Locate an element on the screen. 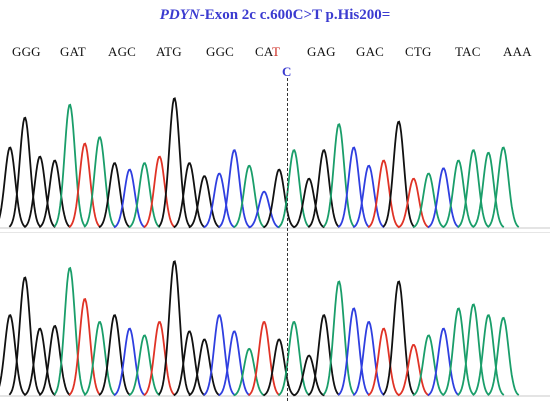 The image size is (550, 401). top-peak-33-A is located at coordinates (488, 189).